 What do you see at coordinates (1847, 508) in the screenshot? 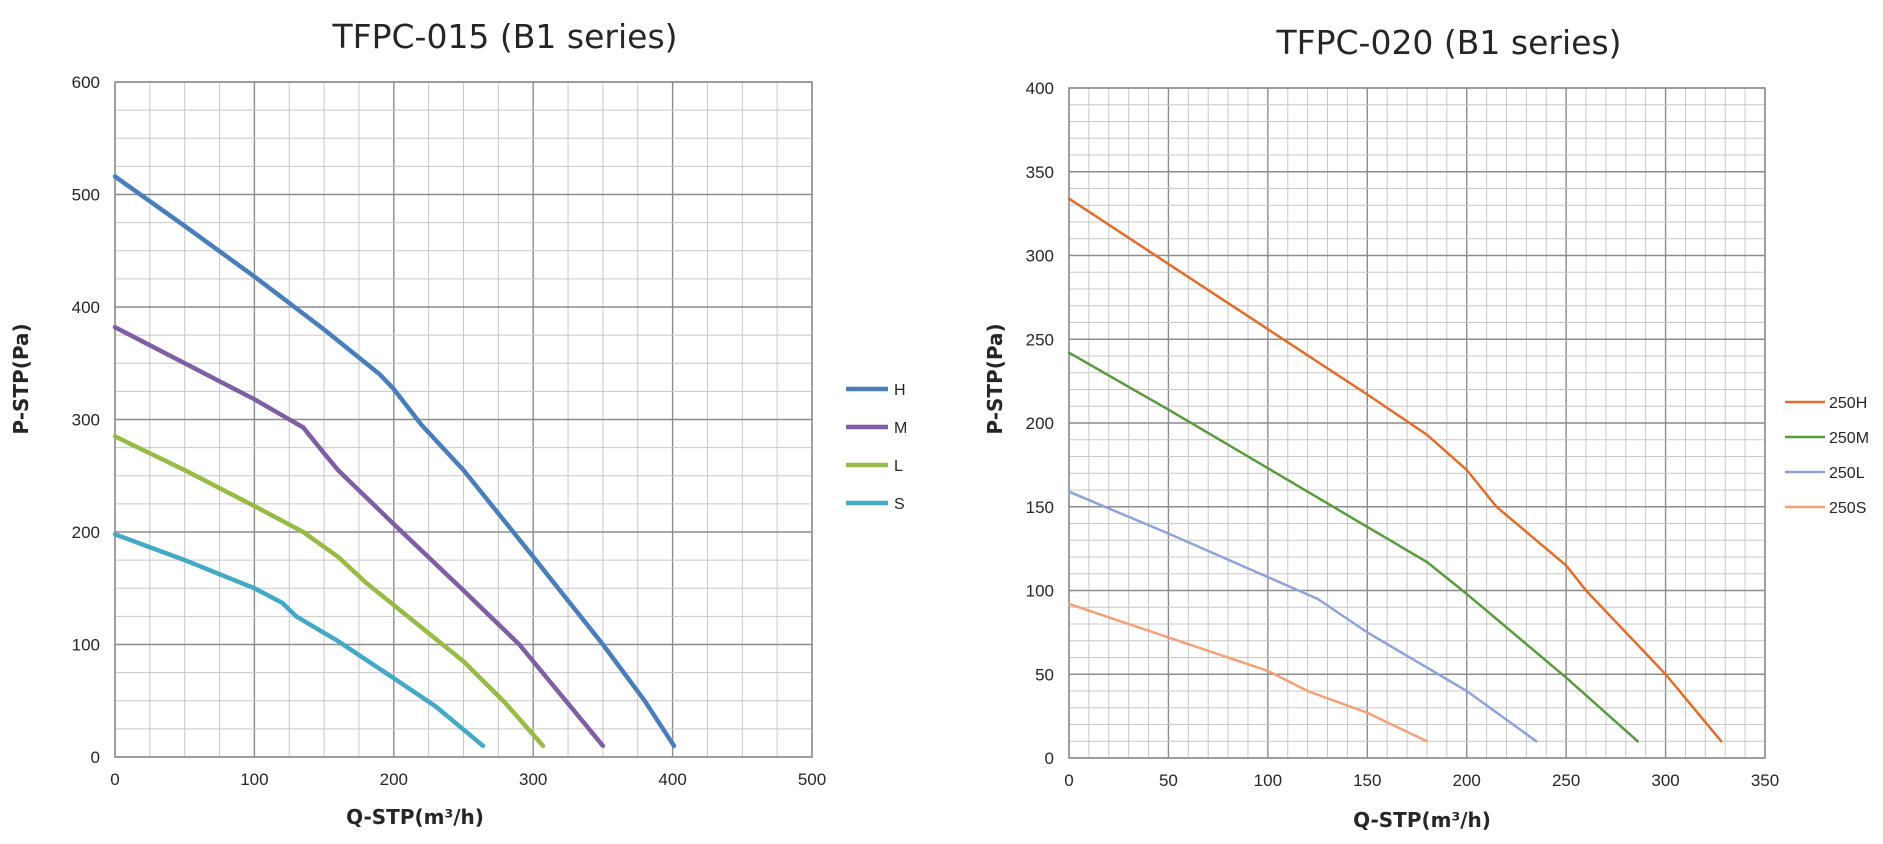
I see `legend-label: 250S` at bounding box center [1847, 508].